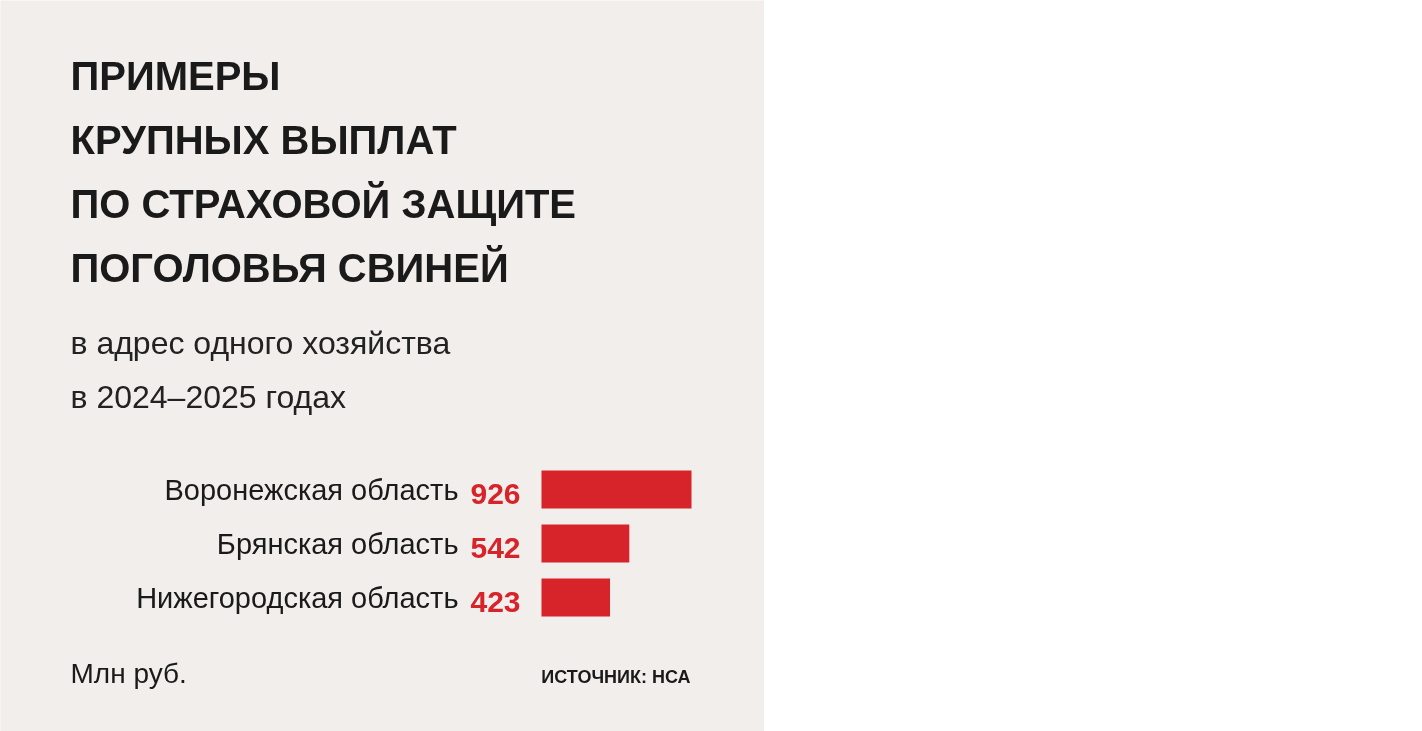 This screenshot has width=1422, height=731. Describe the element at coordinates (616, 676) in the screenshot. I see `text: ИСТОЧНИК: НСА` at that location.